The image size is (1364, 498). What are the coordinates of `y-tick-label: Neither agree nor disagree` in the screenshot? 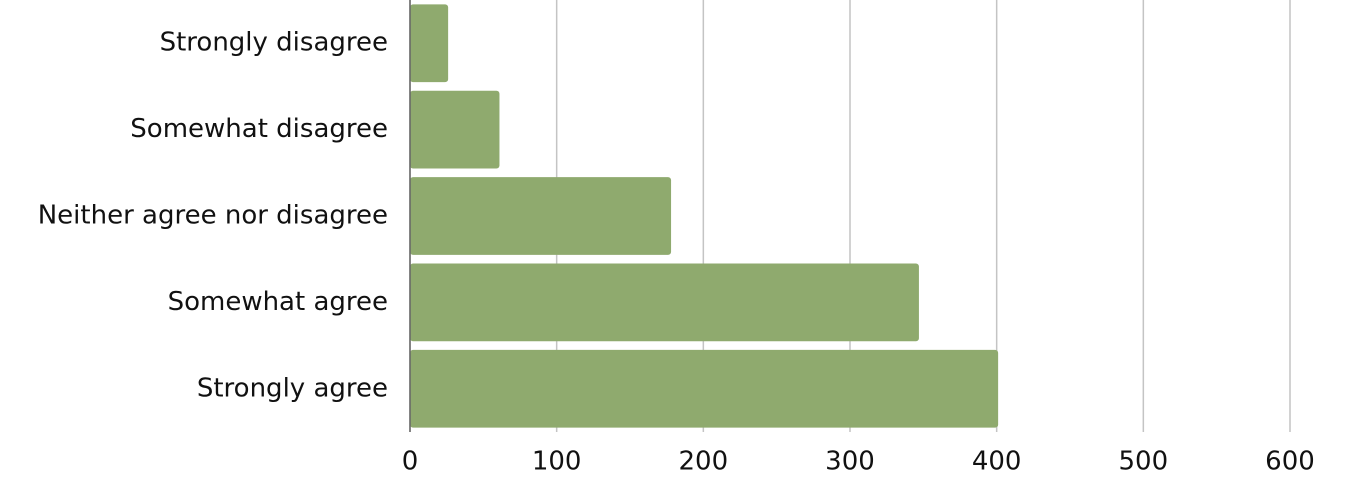 It's located at (213, 216).